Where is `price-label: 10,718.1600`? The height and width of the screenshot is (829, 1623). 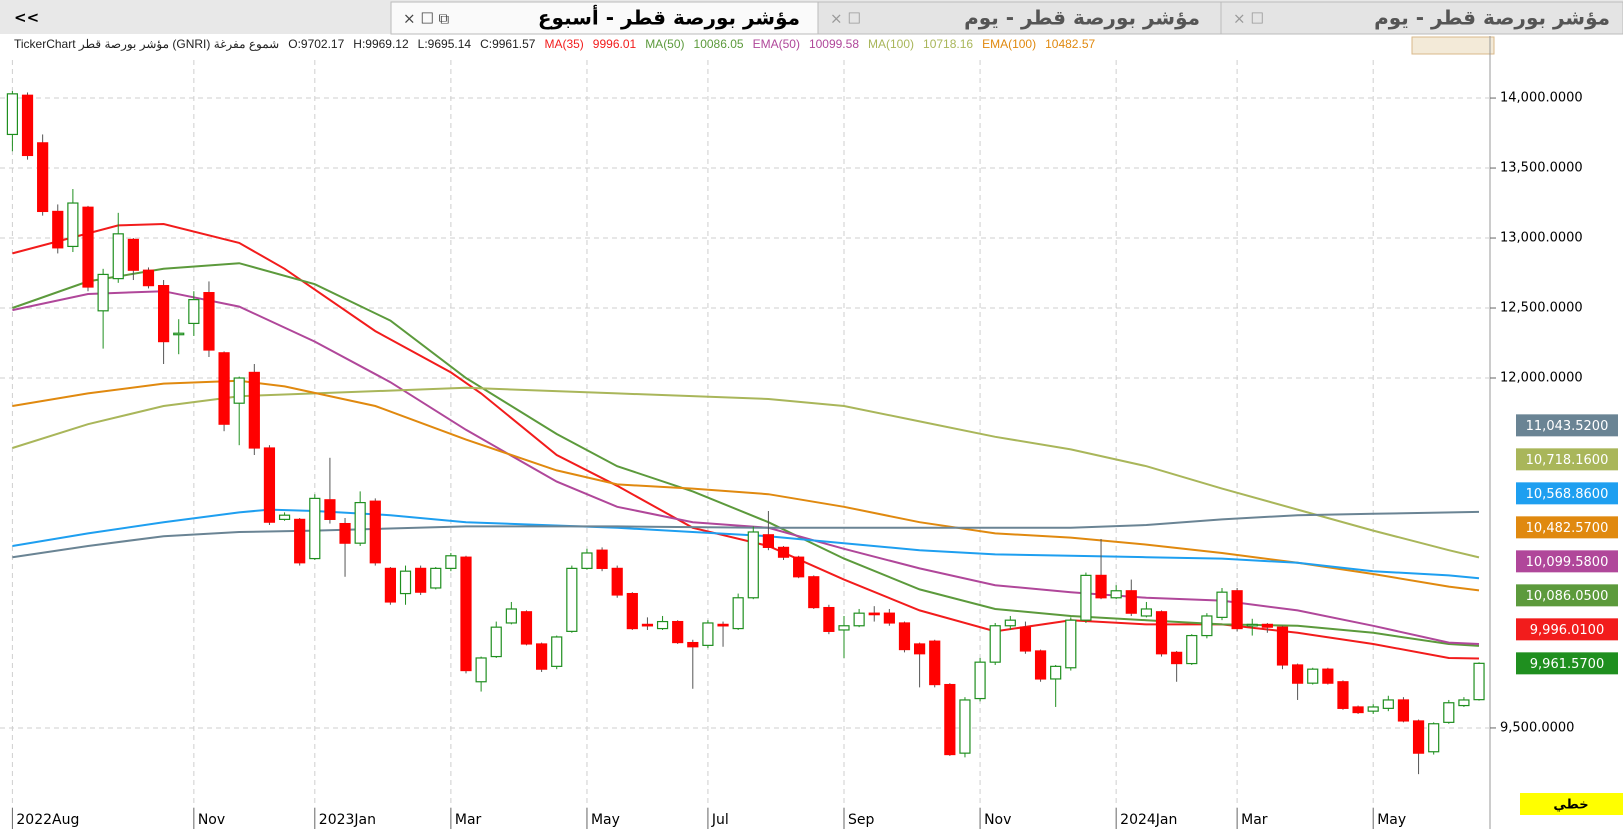 price-label: 10,718.1600 is located at coordinates (1567, 460).